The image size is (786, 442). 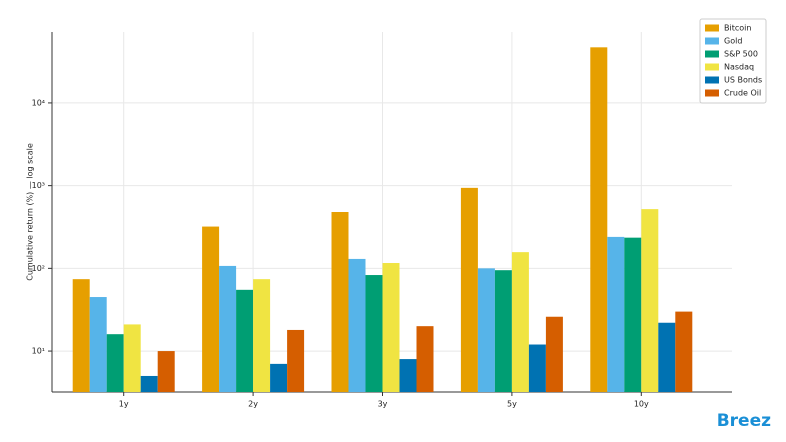 I want to click on y-tick-label: 10², so click(x=38, y=268).